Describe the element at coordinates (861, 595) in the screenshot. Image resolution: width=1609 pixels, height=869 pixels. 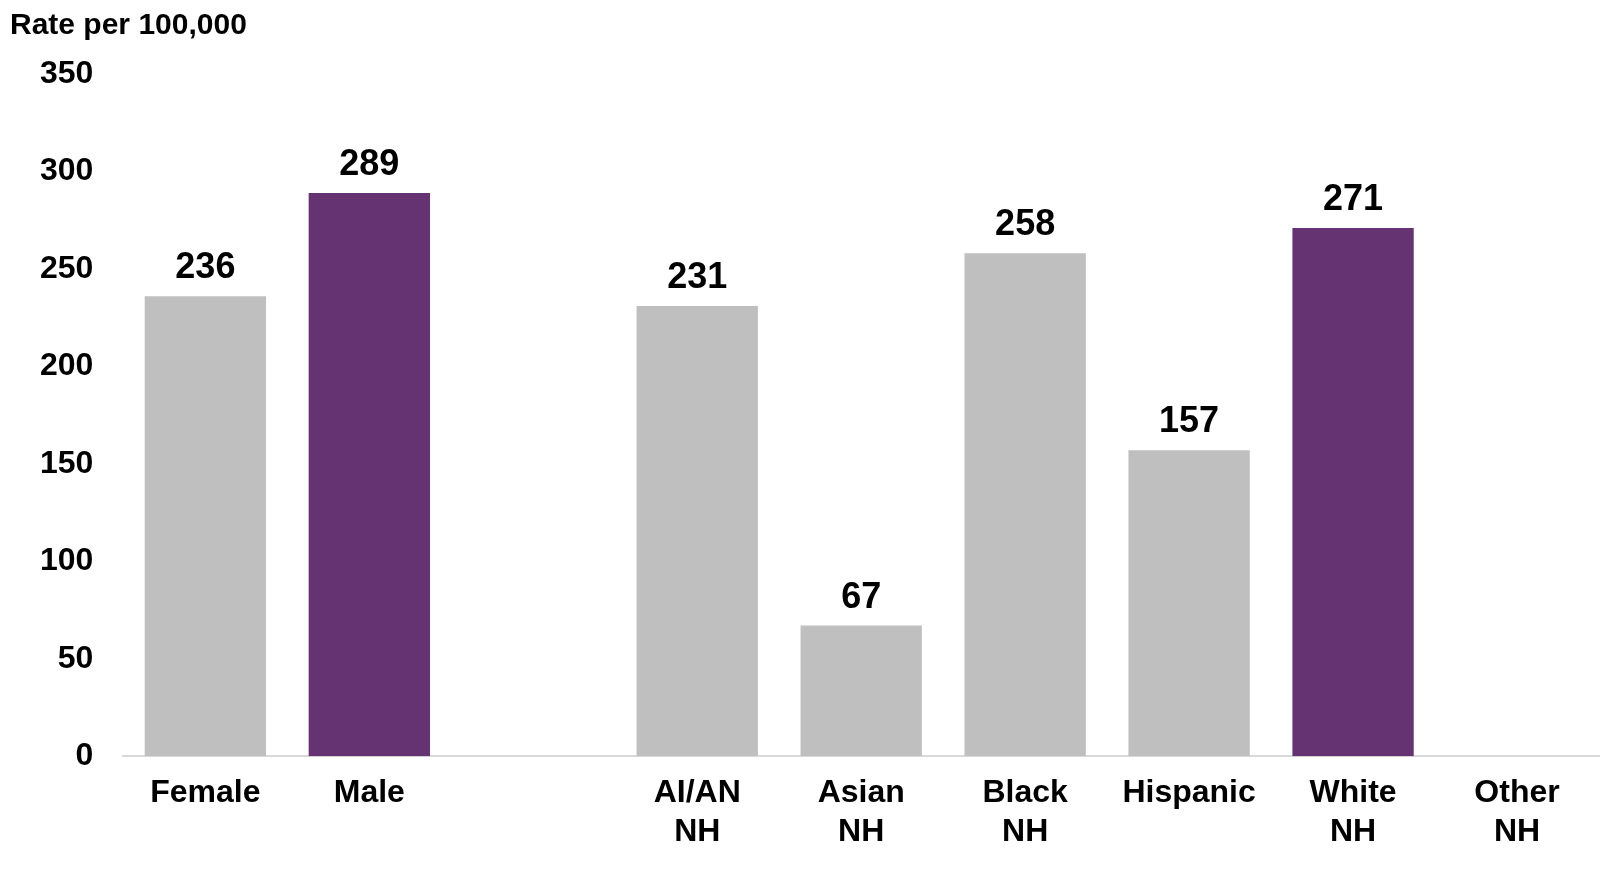
I see `data-label: 67` at that location.